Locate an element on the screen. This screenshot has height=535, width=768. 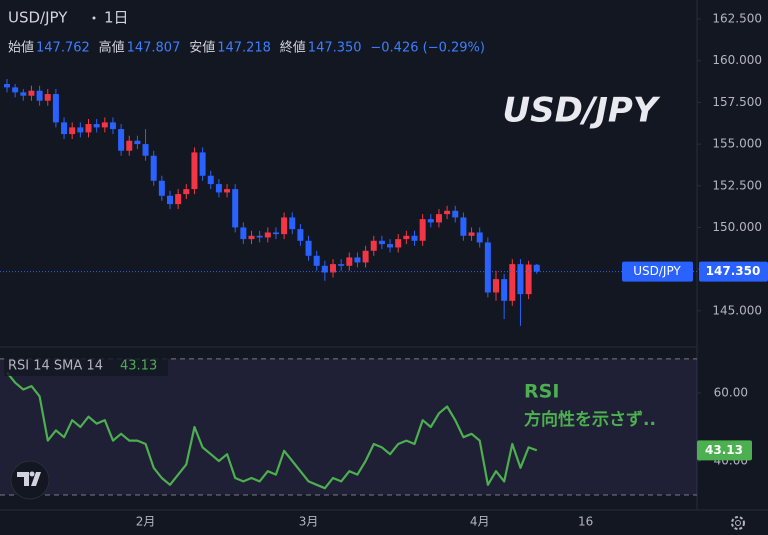
annotation-text: 方向性を示さず.. is located at coordinates (590, 419).